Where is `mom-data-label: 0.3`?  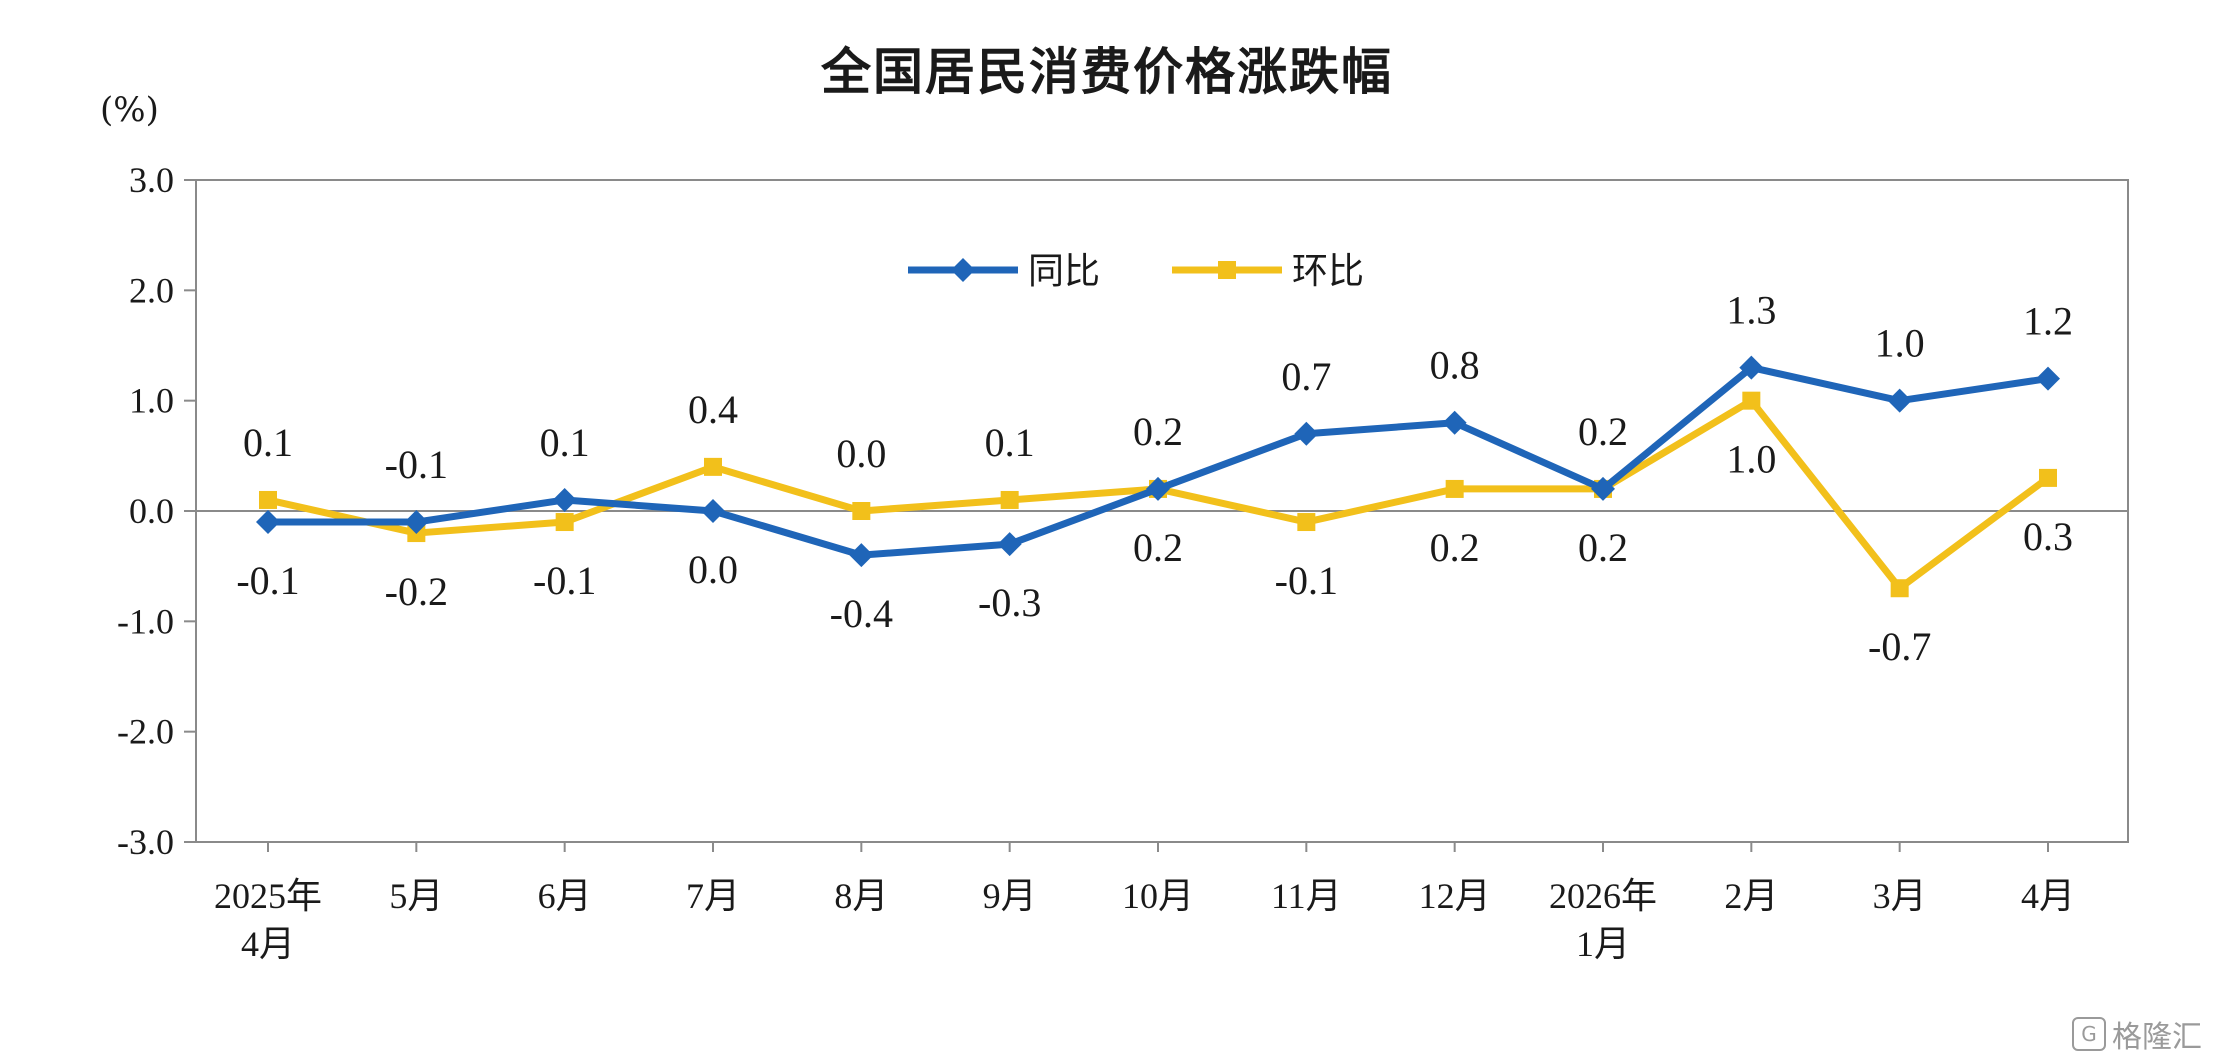
mom-data-label: 0.3 is located at coordinates (2048, 536).